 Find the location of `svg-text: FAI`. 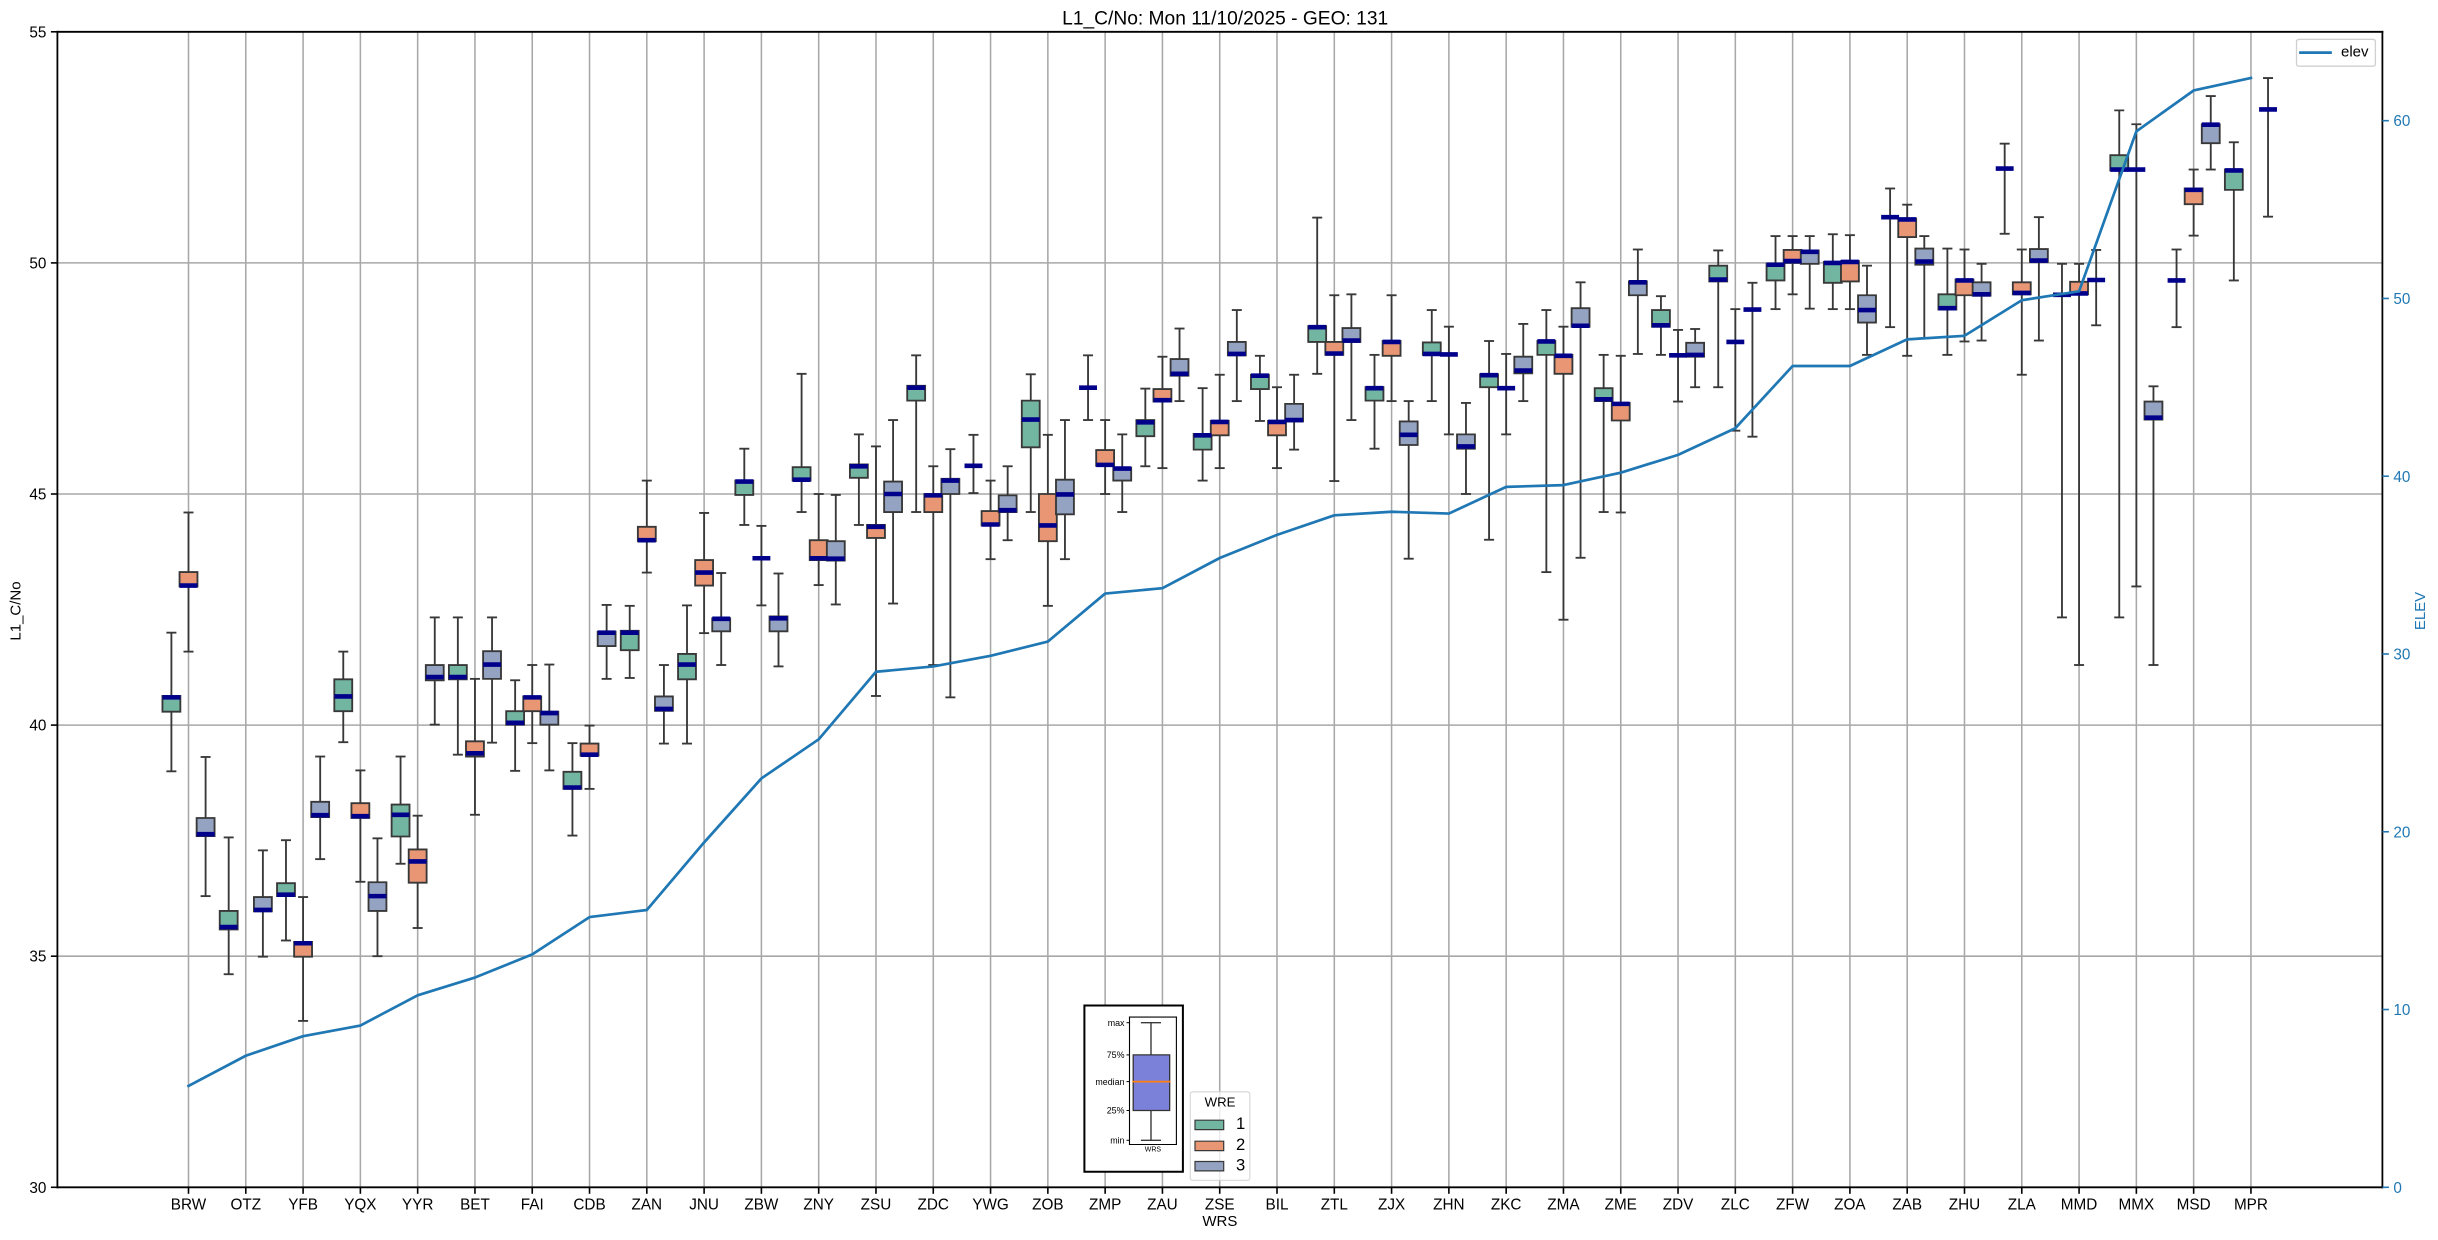

svg-text: FAI is located at coordinates (532, 1204).